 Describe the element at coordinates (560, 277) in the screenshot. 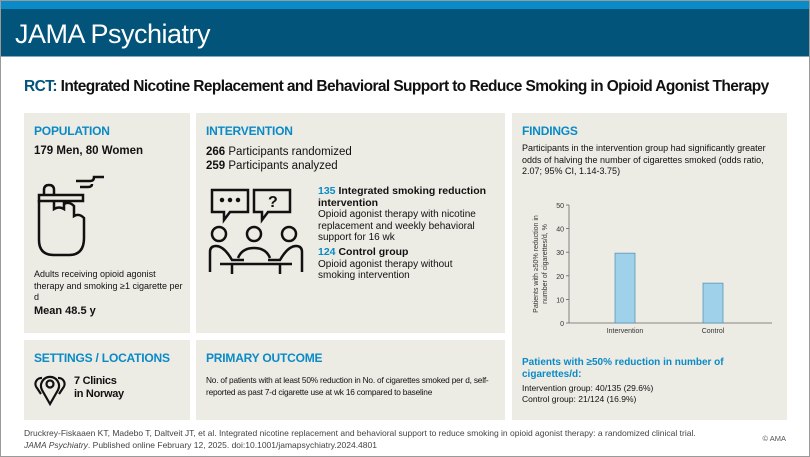

I see `y-tick-label: 20` at that location.